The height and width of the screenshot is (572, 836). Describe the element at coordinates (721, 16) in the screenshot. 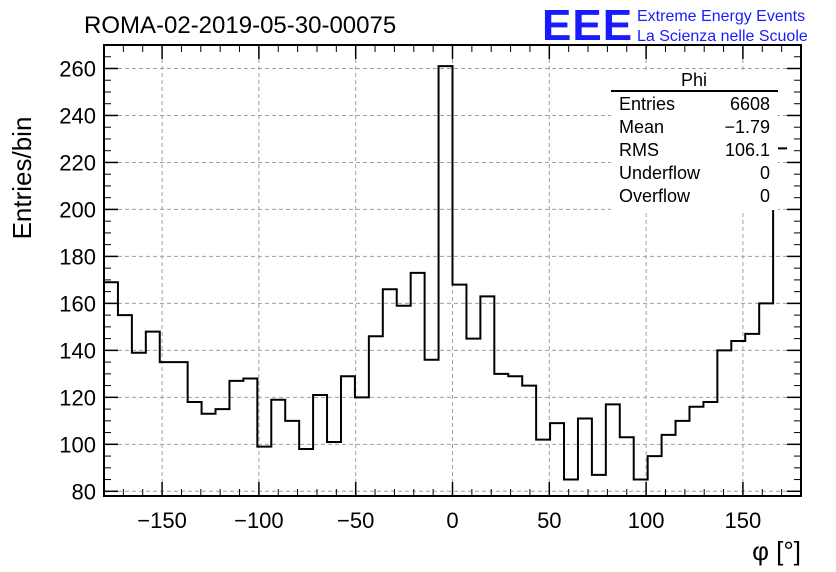

I see `logo-line-1: Extreme Energy Events` at that location.